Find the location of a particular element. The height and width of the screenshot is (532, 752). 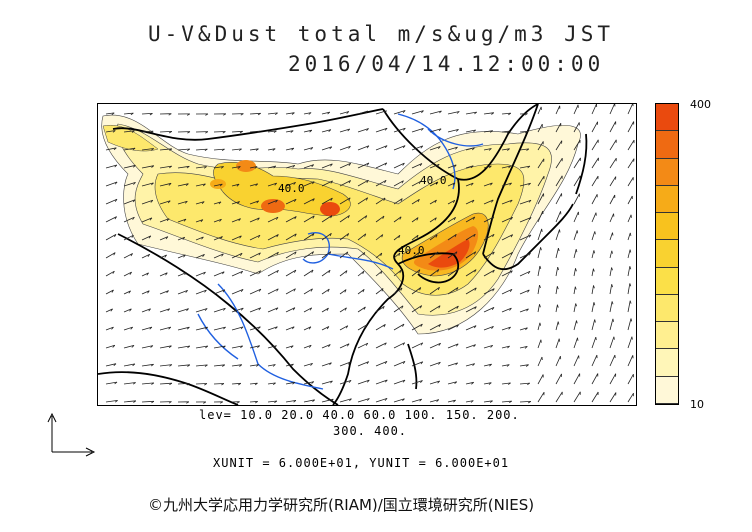

contour-label: 40.0 is located at coordinates (411, 250).